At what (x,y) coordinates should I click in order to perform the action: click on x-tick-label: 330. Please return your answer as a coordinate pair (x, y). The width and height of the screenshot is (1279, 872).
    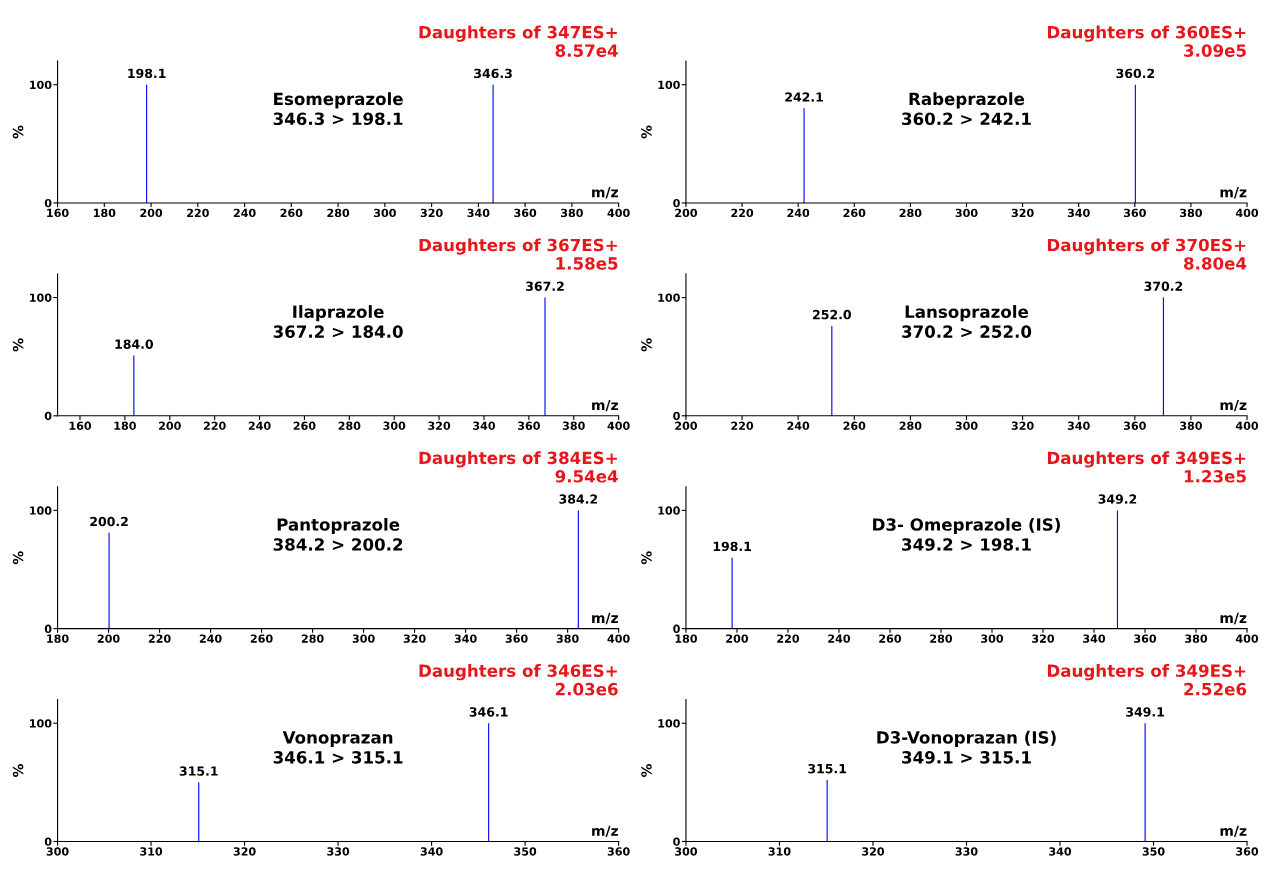
    Looking at the image, I should click on (966, 851).